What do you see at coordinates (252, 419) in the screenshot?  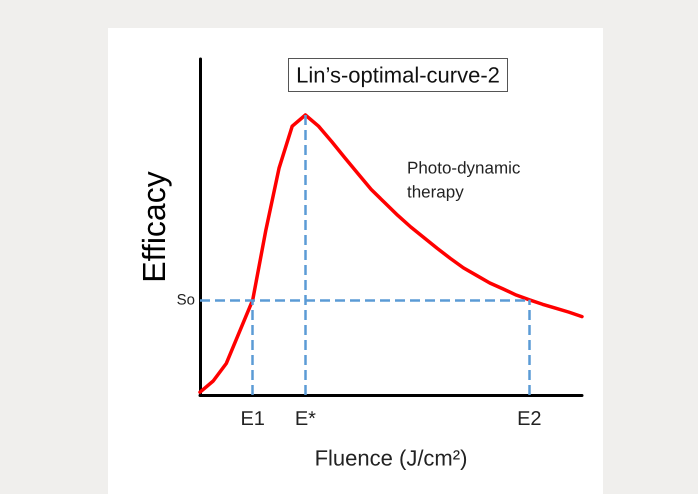 I see `x-tick-label: E1` at bounding box center [252, 419].